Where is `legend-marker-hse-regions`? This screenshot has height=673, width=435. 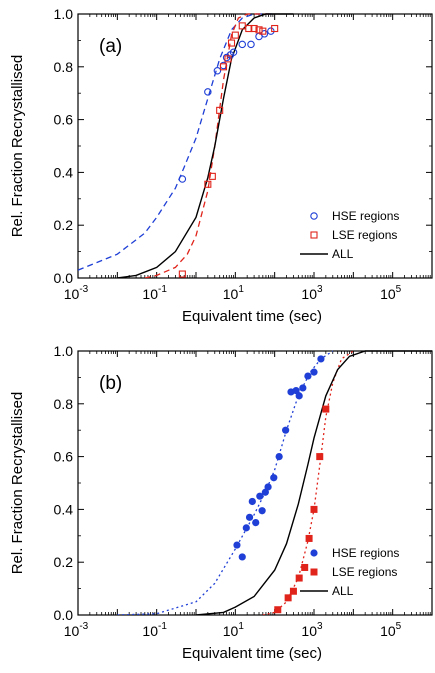 legend-marker-hse-regions is located at coordinates (314, 216).